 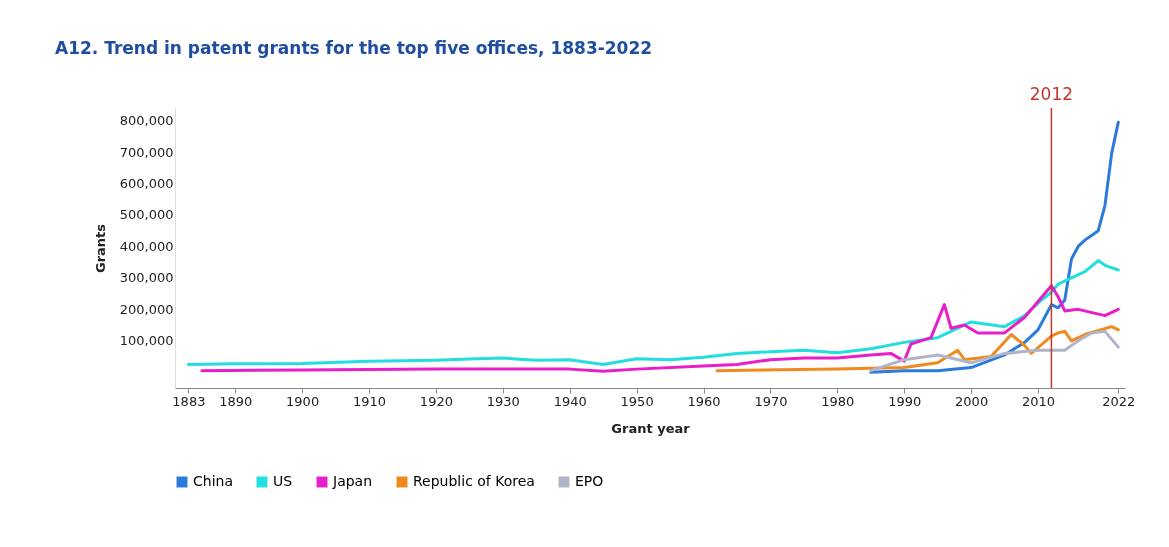 I want to click on y-tick-label: 200,000, so click(x=146, y=309).